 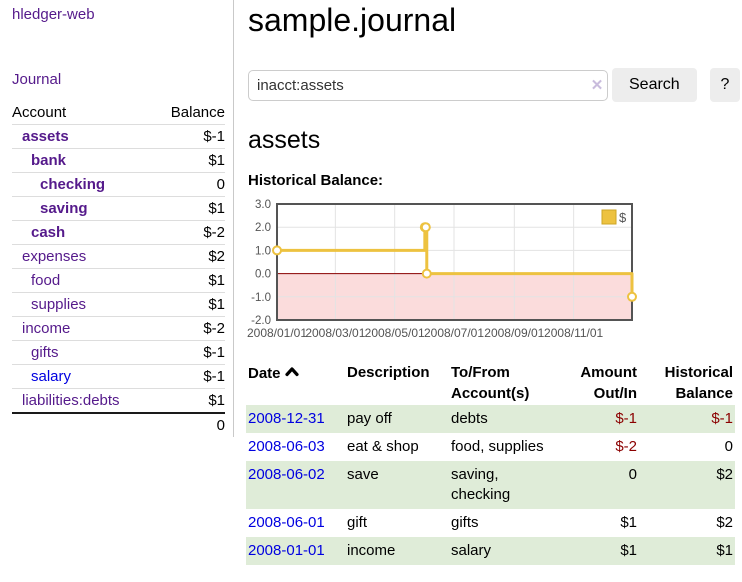 I want to click on accounts-total-row: 0, so click(x=118, y=424).